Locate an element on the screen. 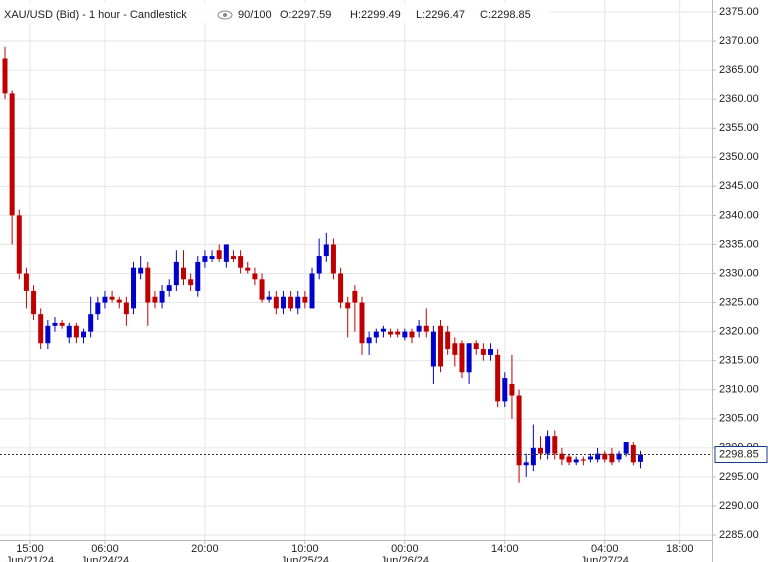 This screenshot has height=562, width=768. header-close: C:2298.85 is located at coordinates (505, 15).